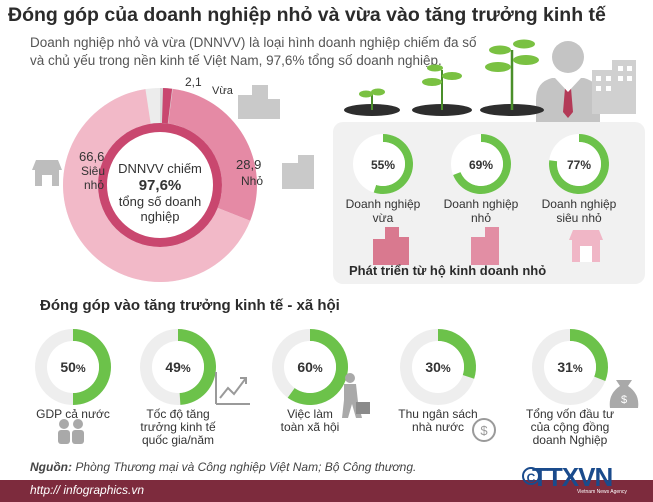 The width and height of the screenshot is (653, 502). Describe the element at coordinates (178, 427) in the screenshot. I see `contribution-label-line: trưởng kinh tế` at that location.